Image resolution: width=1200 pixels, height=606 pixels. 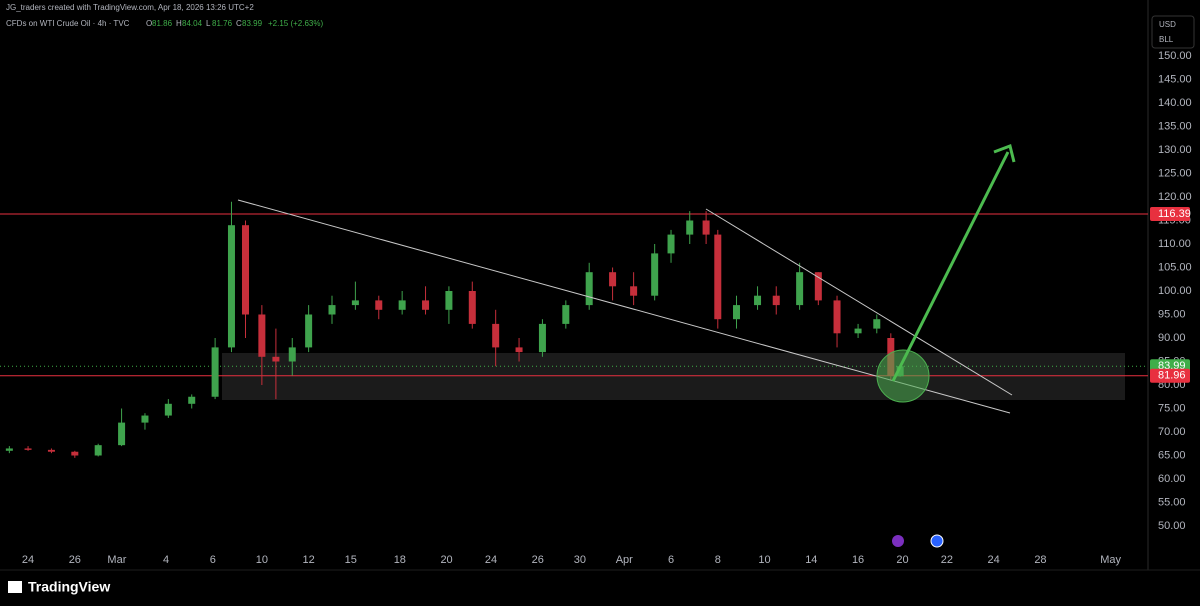 What do you see at coordinates (69, 587) in the screenshot?
I see `brand: TradingView` at bounding box center [69, 587].